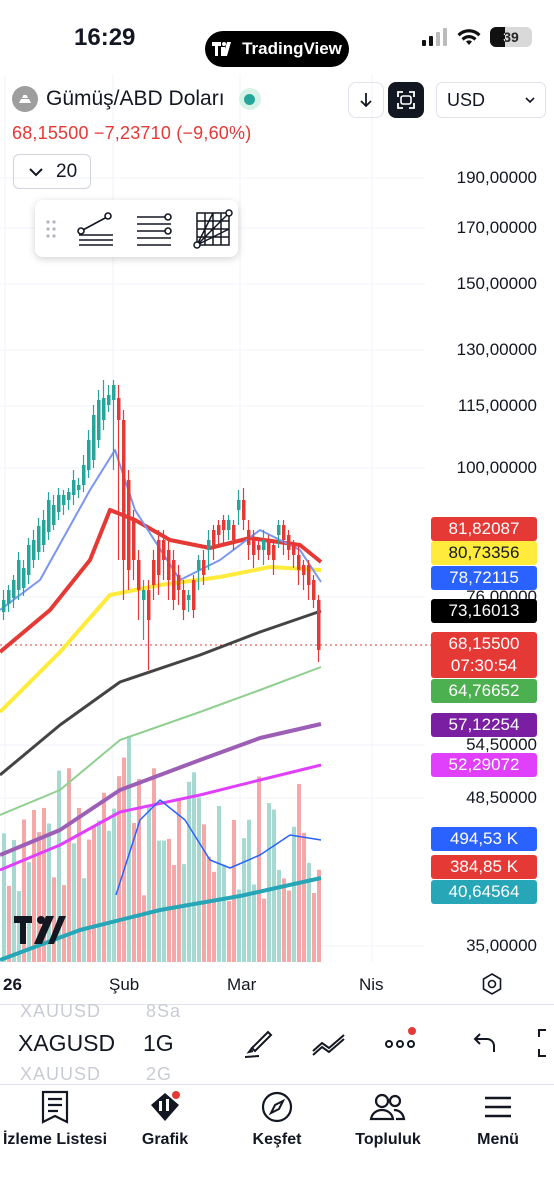  I want to click on tradingview-watermark-logo, so click(40, 930).